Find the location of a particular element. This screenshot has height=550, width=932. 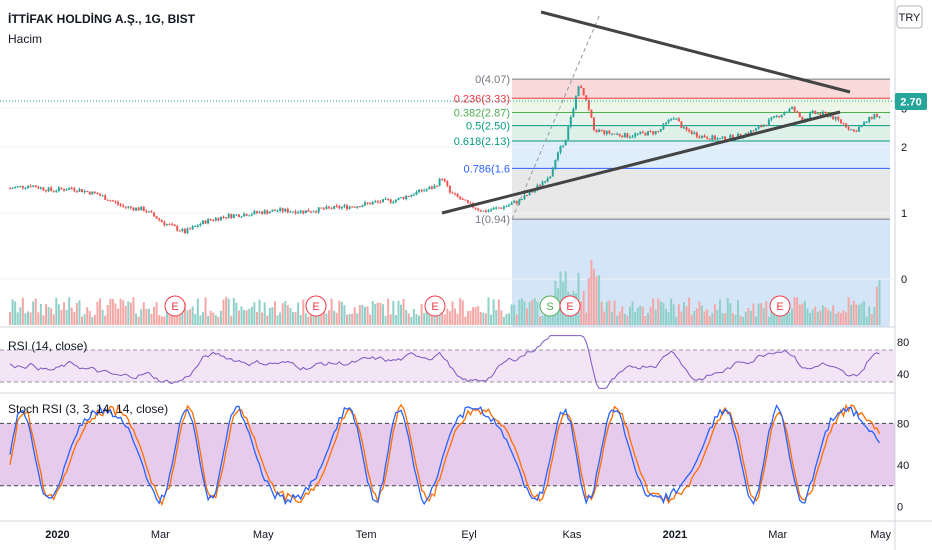

earnings-marker: E is located at coordinates (780, 306).